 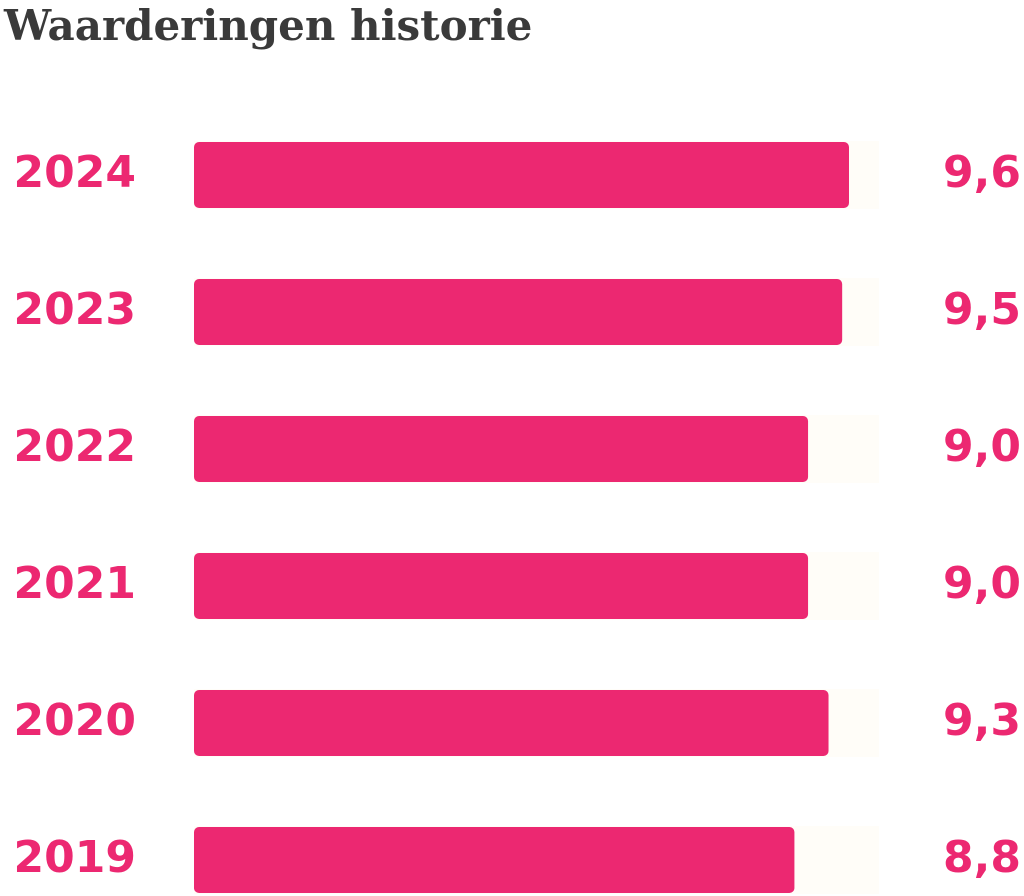 What do you see at coordinates (75, 446) in the screenshot?
I see `category-label: 2022` at bounding box center [75, 446].